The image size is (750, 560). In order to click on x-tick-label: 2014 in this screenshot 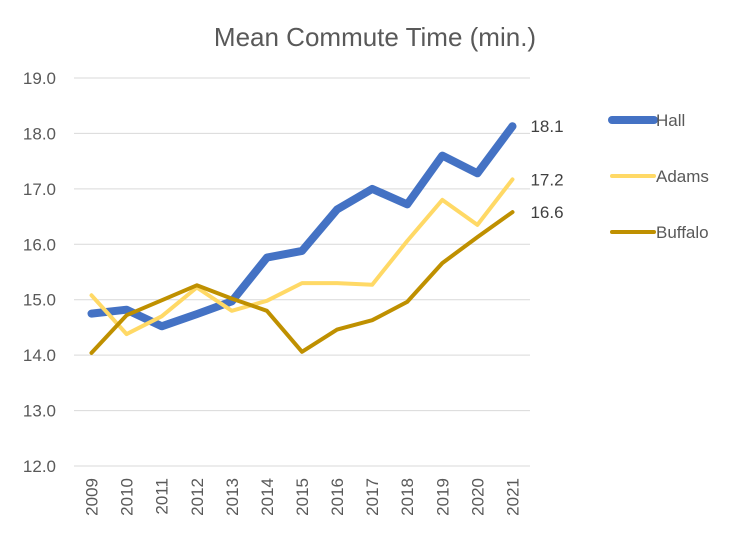, I will do `click(267, 497)`.